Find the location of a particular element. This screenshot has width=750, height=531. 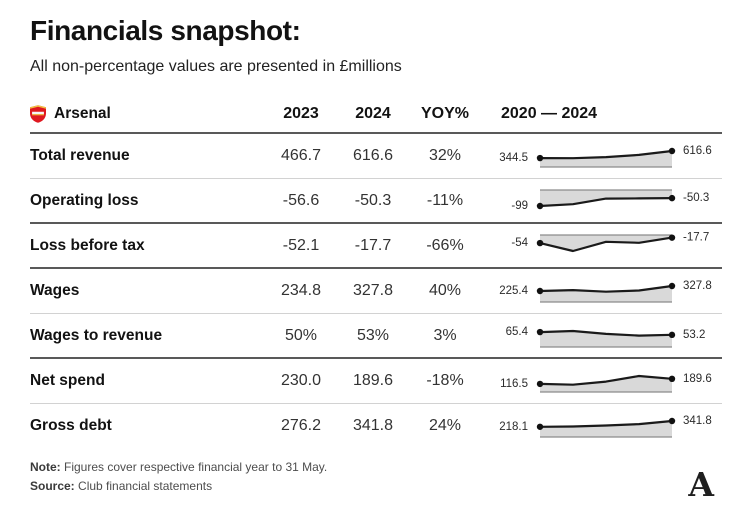

metric-label: Wages is located at coordinates (55, 291).